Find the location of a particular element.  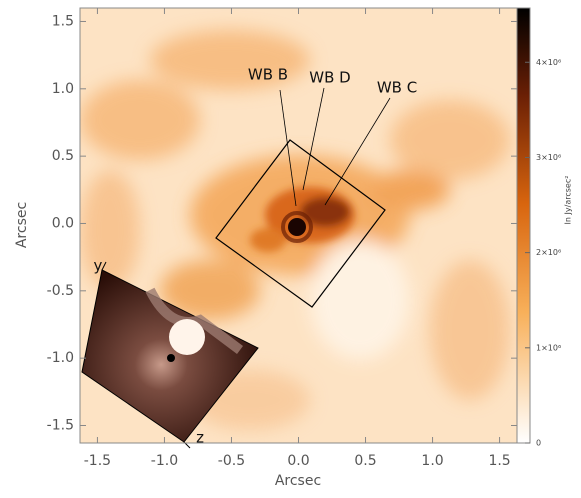

x-tick-label: 1.0 is located at coordinates (432, 461).